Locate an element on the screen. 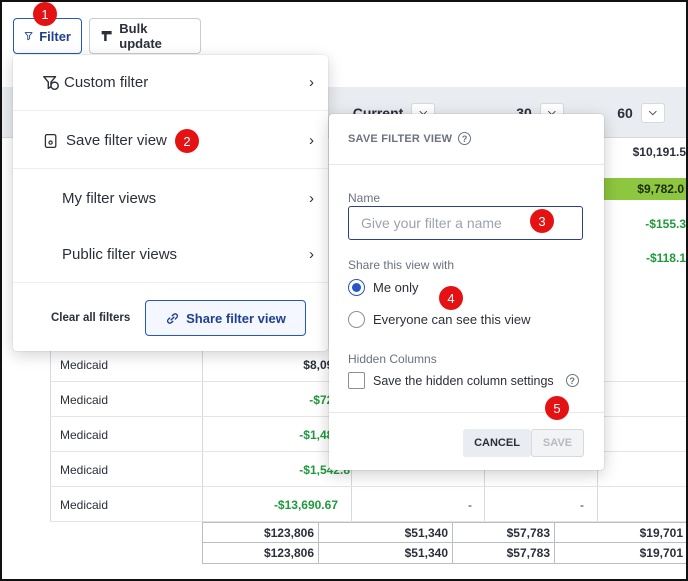  menu-footer: Clear all filters Share filter view is located at coordinates (170, 319).